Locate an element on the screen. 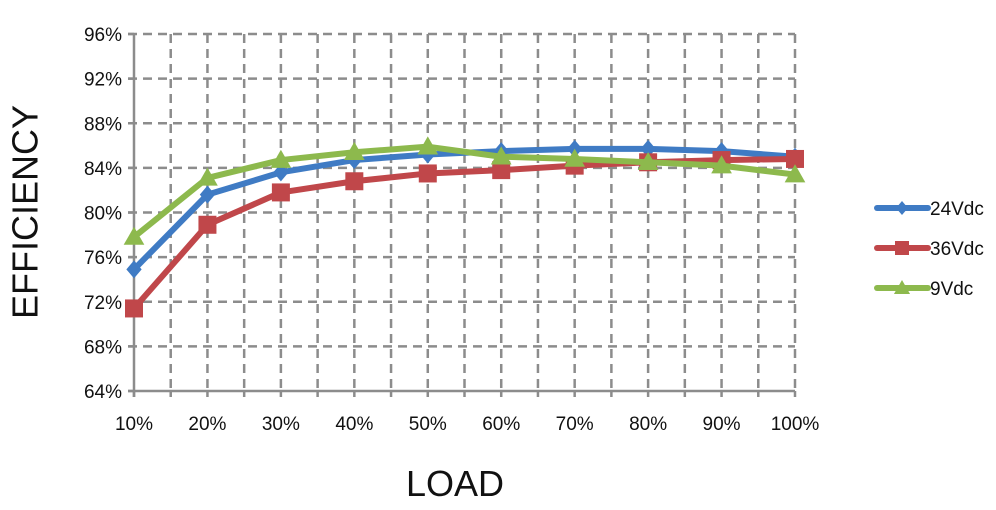  y-tick-label: 72% is located at coordinates (103, 303).